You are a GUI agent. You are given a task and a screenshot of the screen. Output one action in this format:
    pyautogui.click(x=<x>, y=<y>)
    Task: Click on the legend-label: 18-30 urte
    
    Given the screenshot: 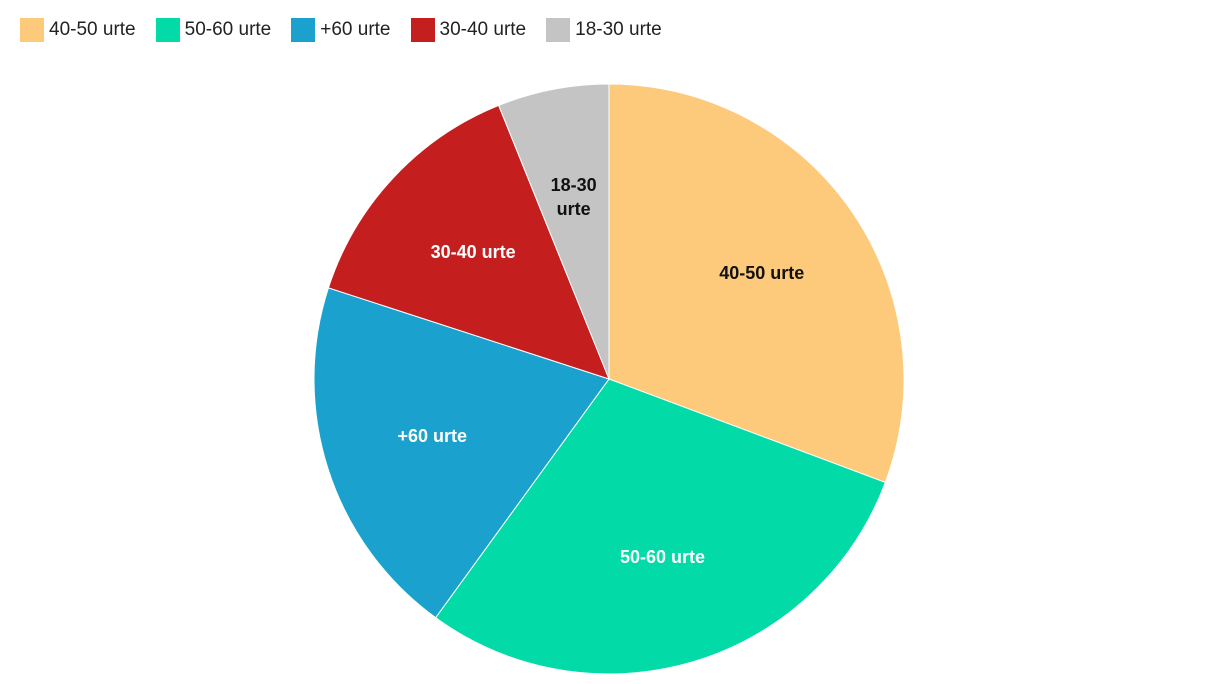 What is the action you would take?
    pyautogui.click(x=618, y=29)
    